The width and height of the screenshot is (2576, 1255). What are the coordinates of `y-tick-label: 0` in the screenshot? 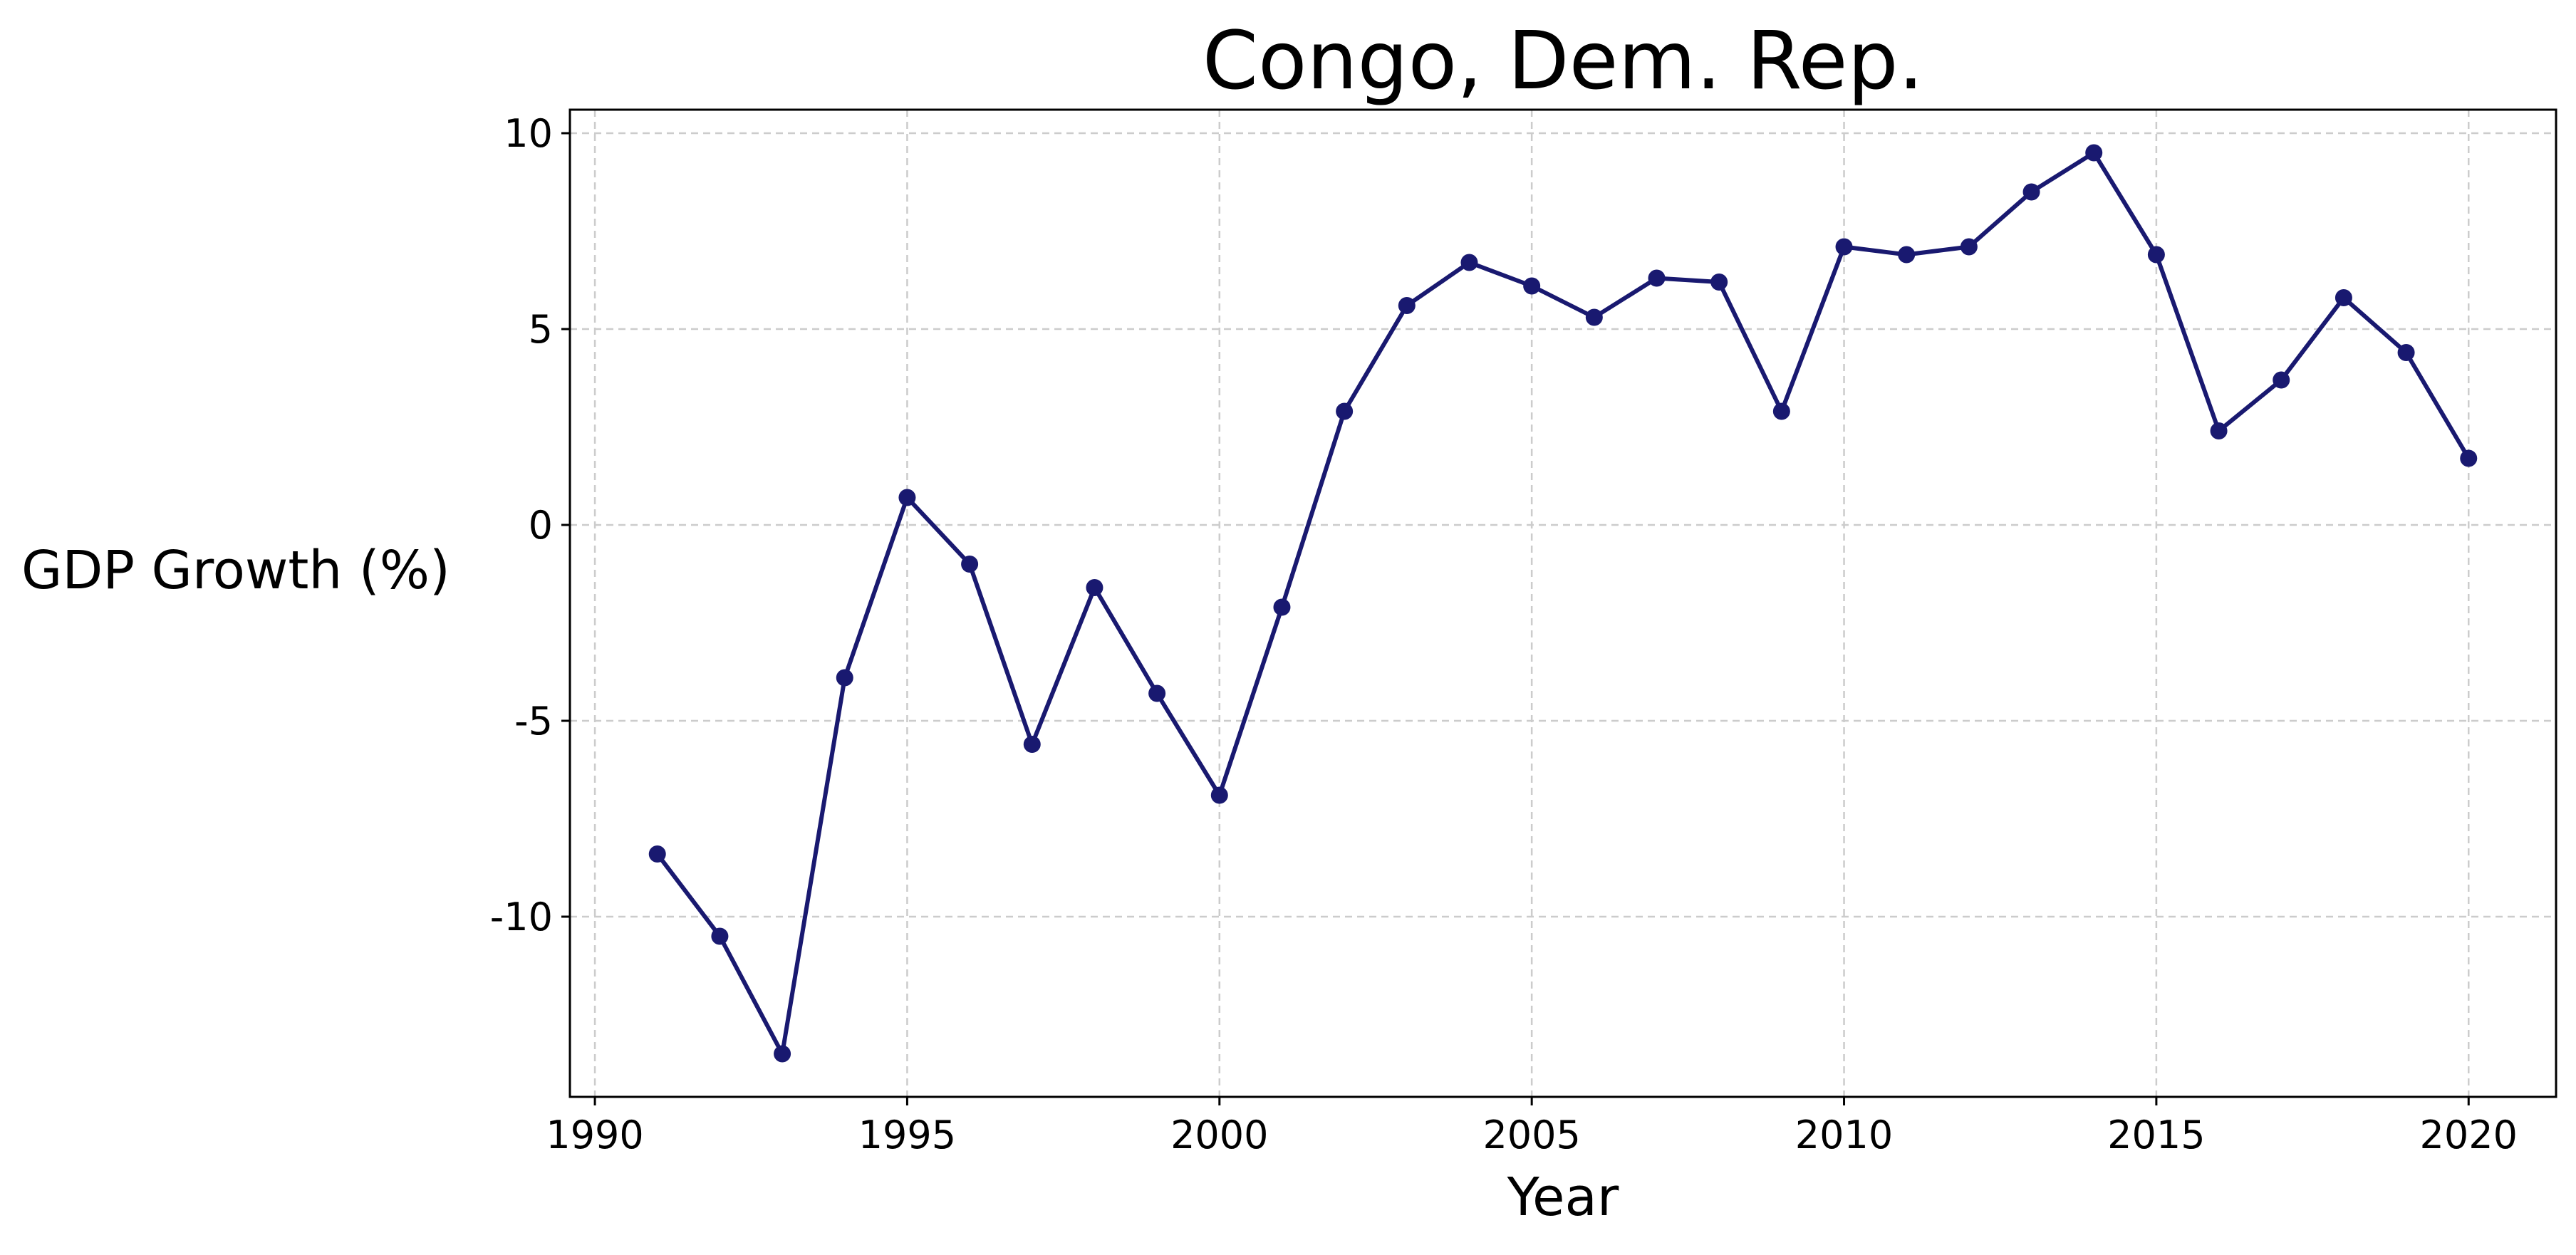 It's located at (541, 525).